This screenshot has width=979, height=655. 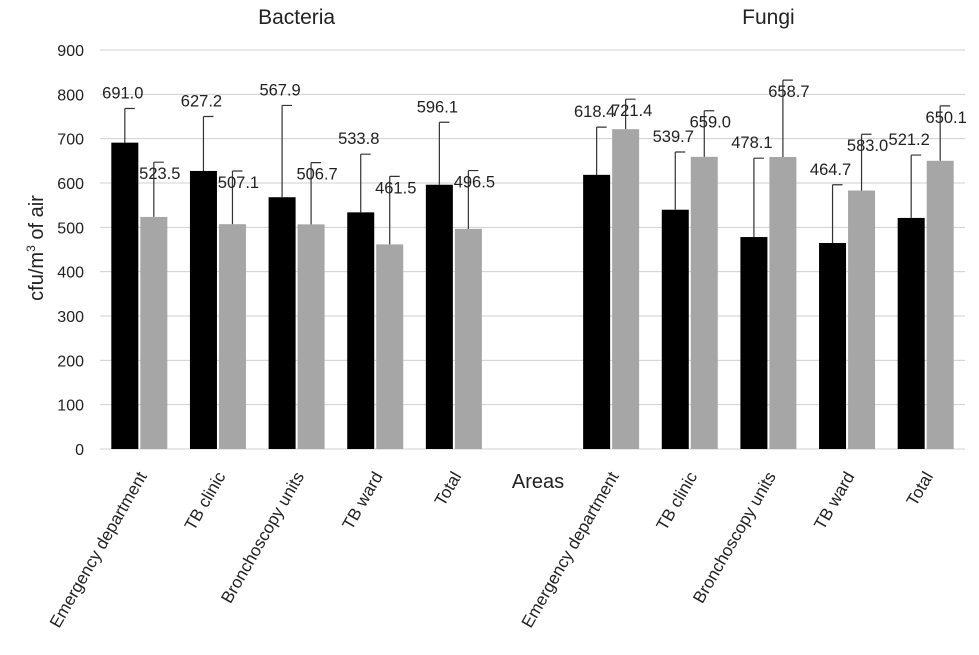 I want to click on y-axis-title-main: cfu/m, so click(x=37, y=276).